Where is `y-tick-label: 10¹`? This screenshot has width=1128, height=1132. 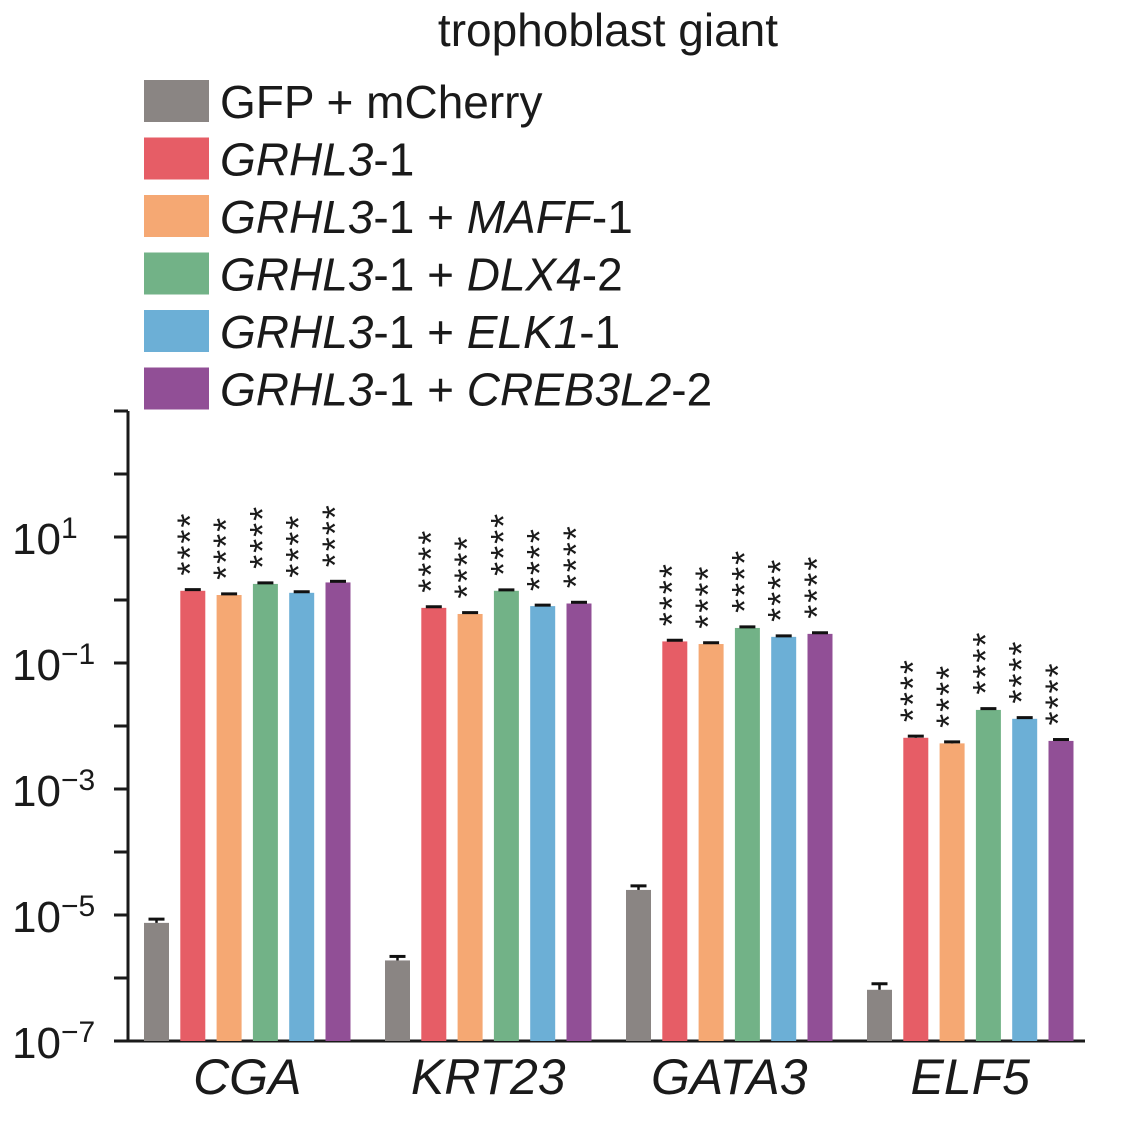 y-tick-label: 10¹ is located at coordinates (45, 538).